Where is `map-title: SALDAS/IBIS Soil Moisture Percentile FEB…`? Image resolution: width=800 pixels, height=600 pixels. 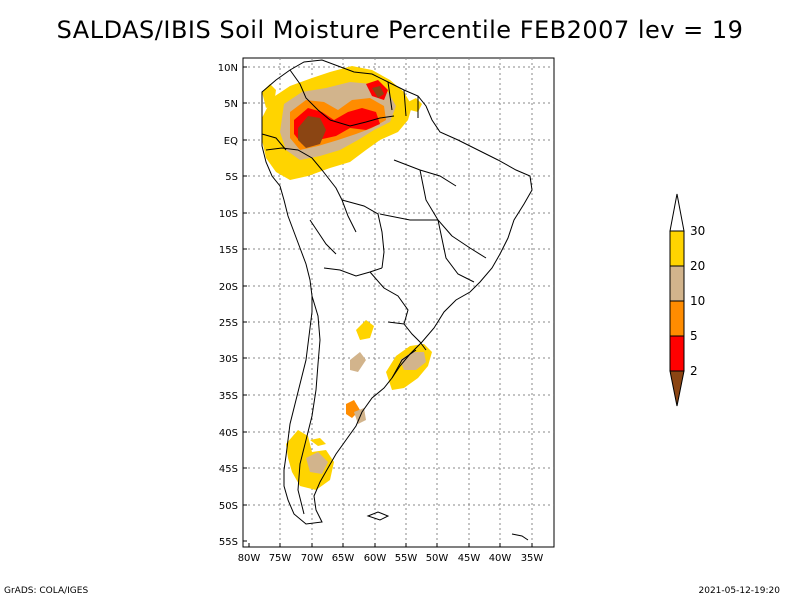
map-title: SALDAS/IBIS Soil Moisture Percentile FEB… is located at coordinates (400, 30).